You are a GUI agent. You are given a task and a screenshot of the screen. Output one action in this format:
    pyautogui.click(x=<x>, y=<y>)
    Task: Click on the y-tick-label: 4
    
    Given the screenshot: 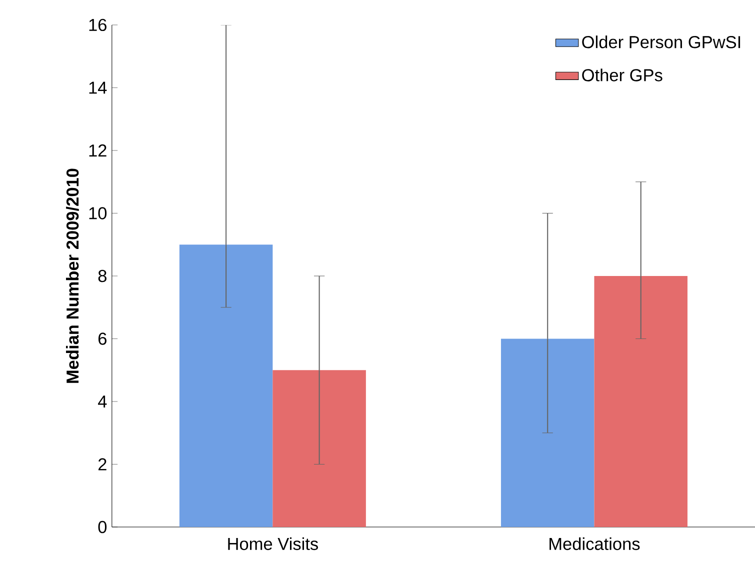 What is the action you would take?
    pyautogui.click(x=102, y=401)
    